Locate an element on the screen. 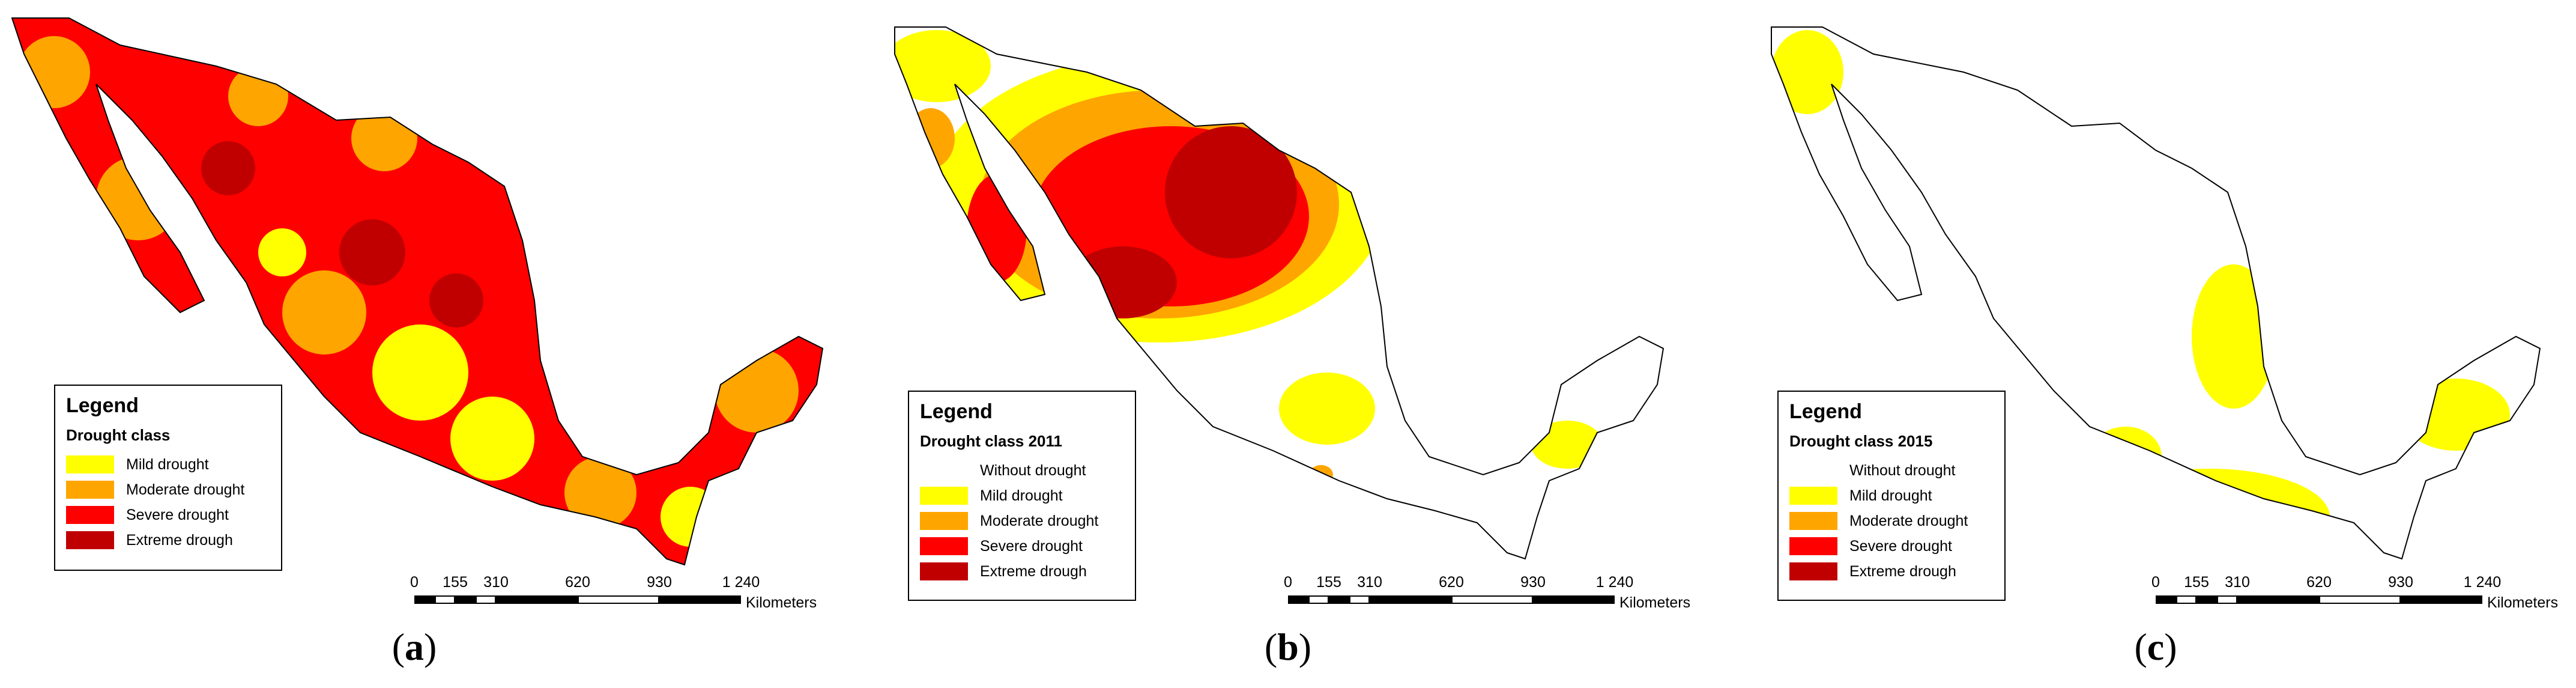 This screenshot has height=688, width=2576. scale-tick: 155 is located at coordinates (2196, 582).